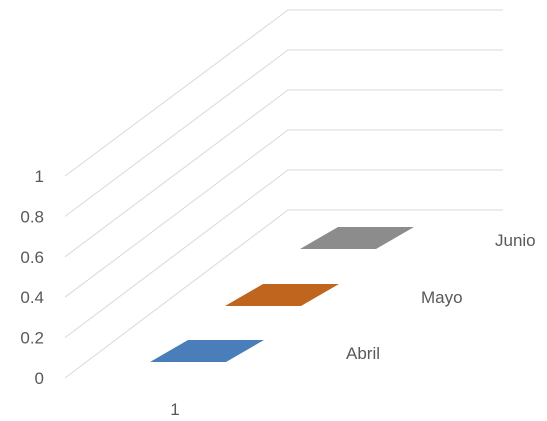  What do you see at coordinates (32, 277) in the screenshot?
I see `y-axis-ticks: 0 0.2 0.4 0.6 0.8 1` at bounding box center [32, 277].